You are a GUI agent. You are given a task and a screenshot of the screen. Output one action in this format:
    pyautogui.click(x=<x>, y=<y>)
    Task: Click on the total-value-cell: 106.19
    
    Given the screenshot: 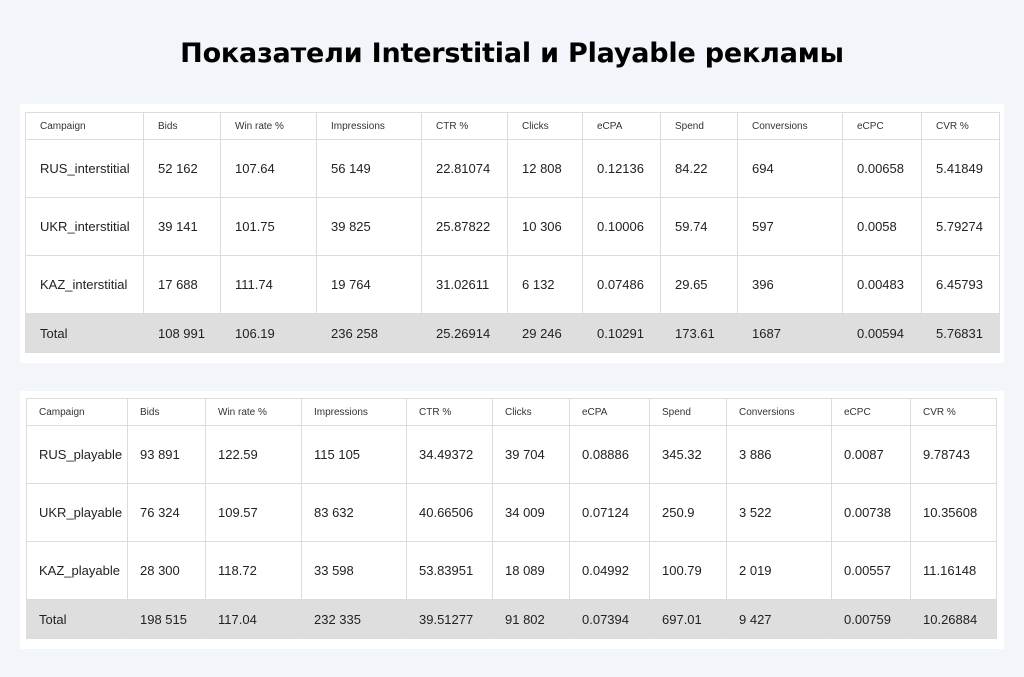 What is the action you would take?
    pyautogui.click(x=268, y=333)
    